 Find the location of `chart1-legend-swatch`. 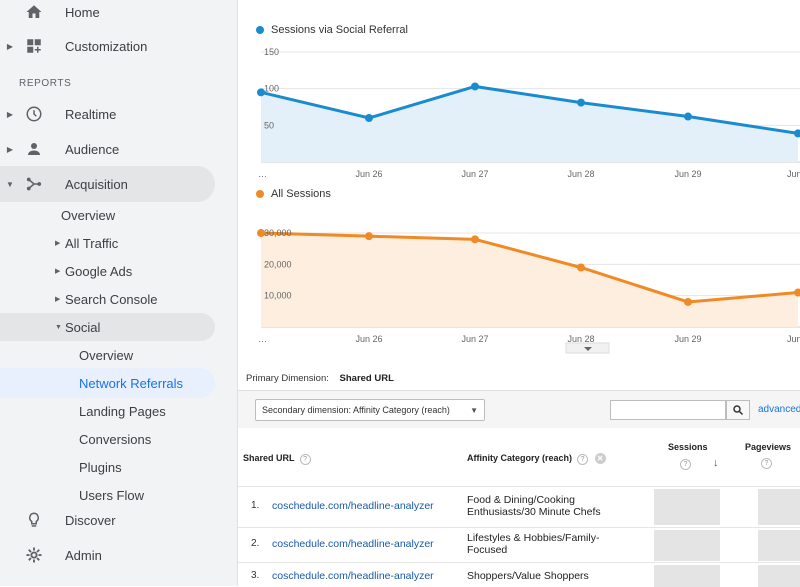

chart1-legend-swatch is located at coordinates (260, 30).